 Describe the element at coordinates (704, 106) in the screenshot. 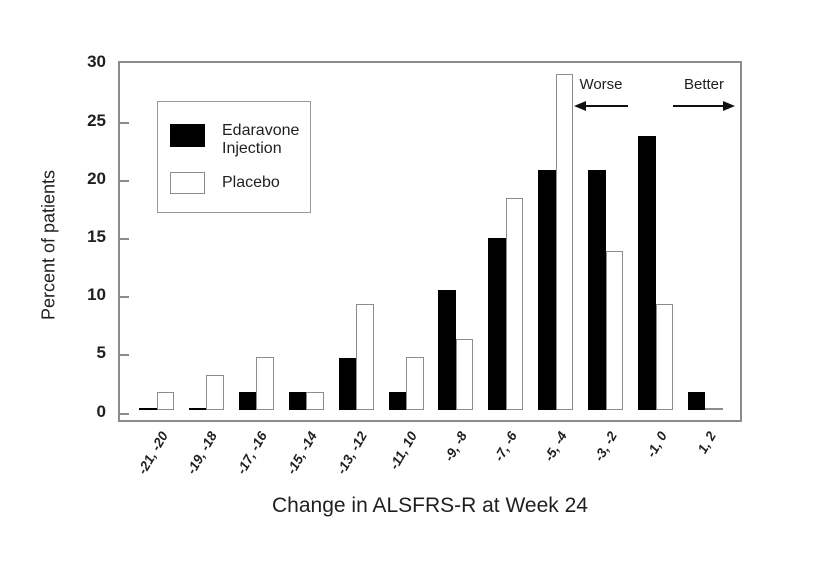

I see `arrow-right-icon` at that location.